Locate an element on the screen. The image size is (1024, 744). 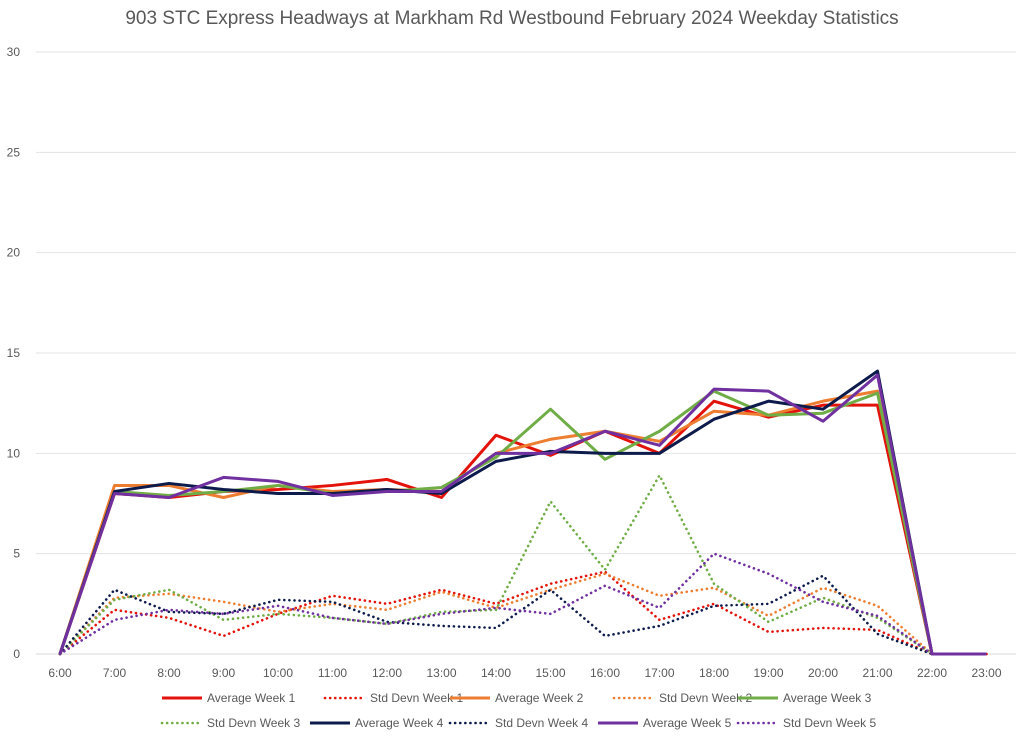
x-tick-label: 20:00 is located at coordinates (823, 673).